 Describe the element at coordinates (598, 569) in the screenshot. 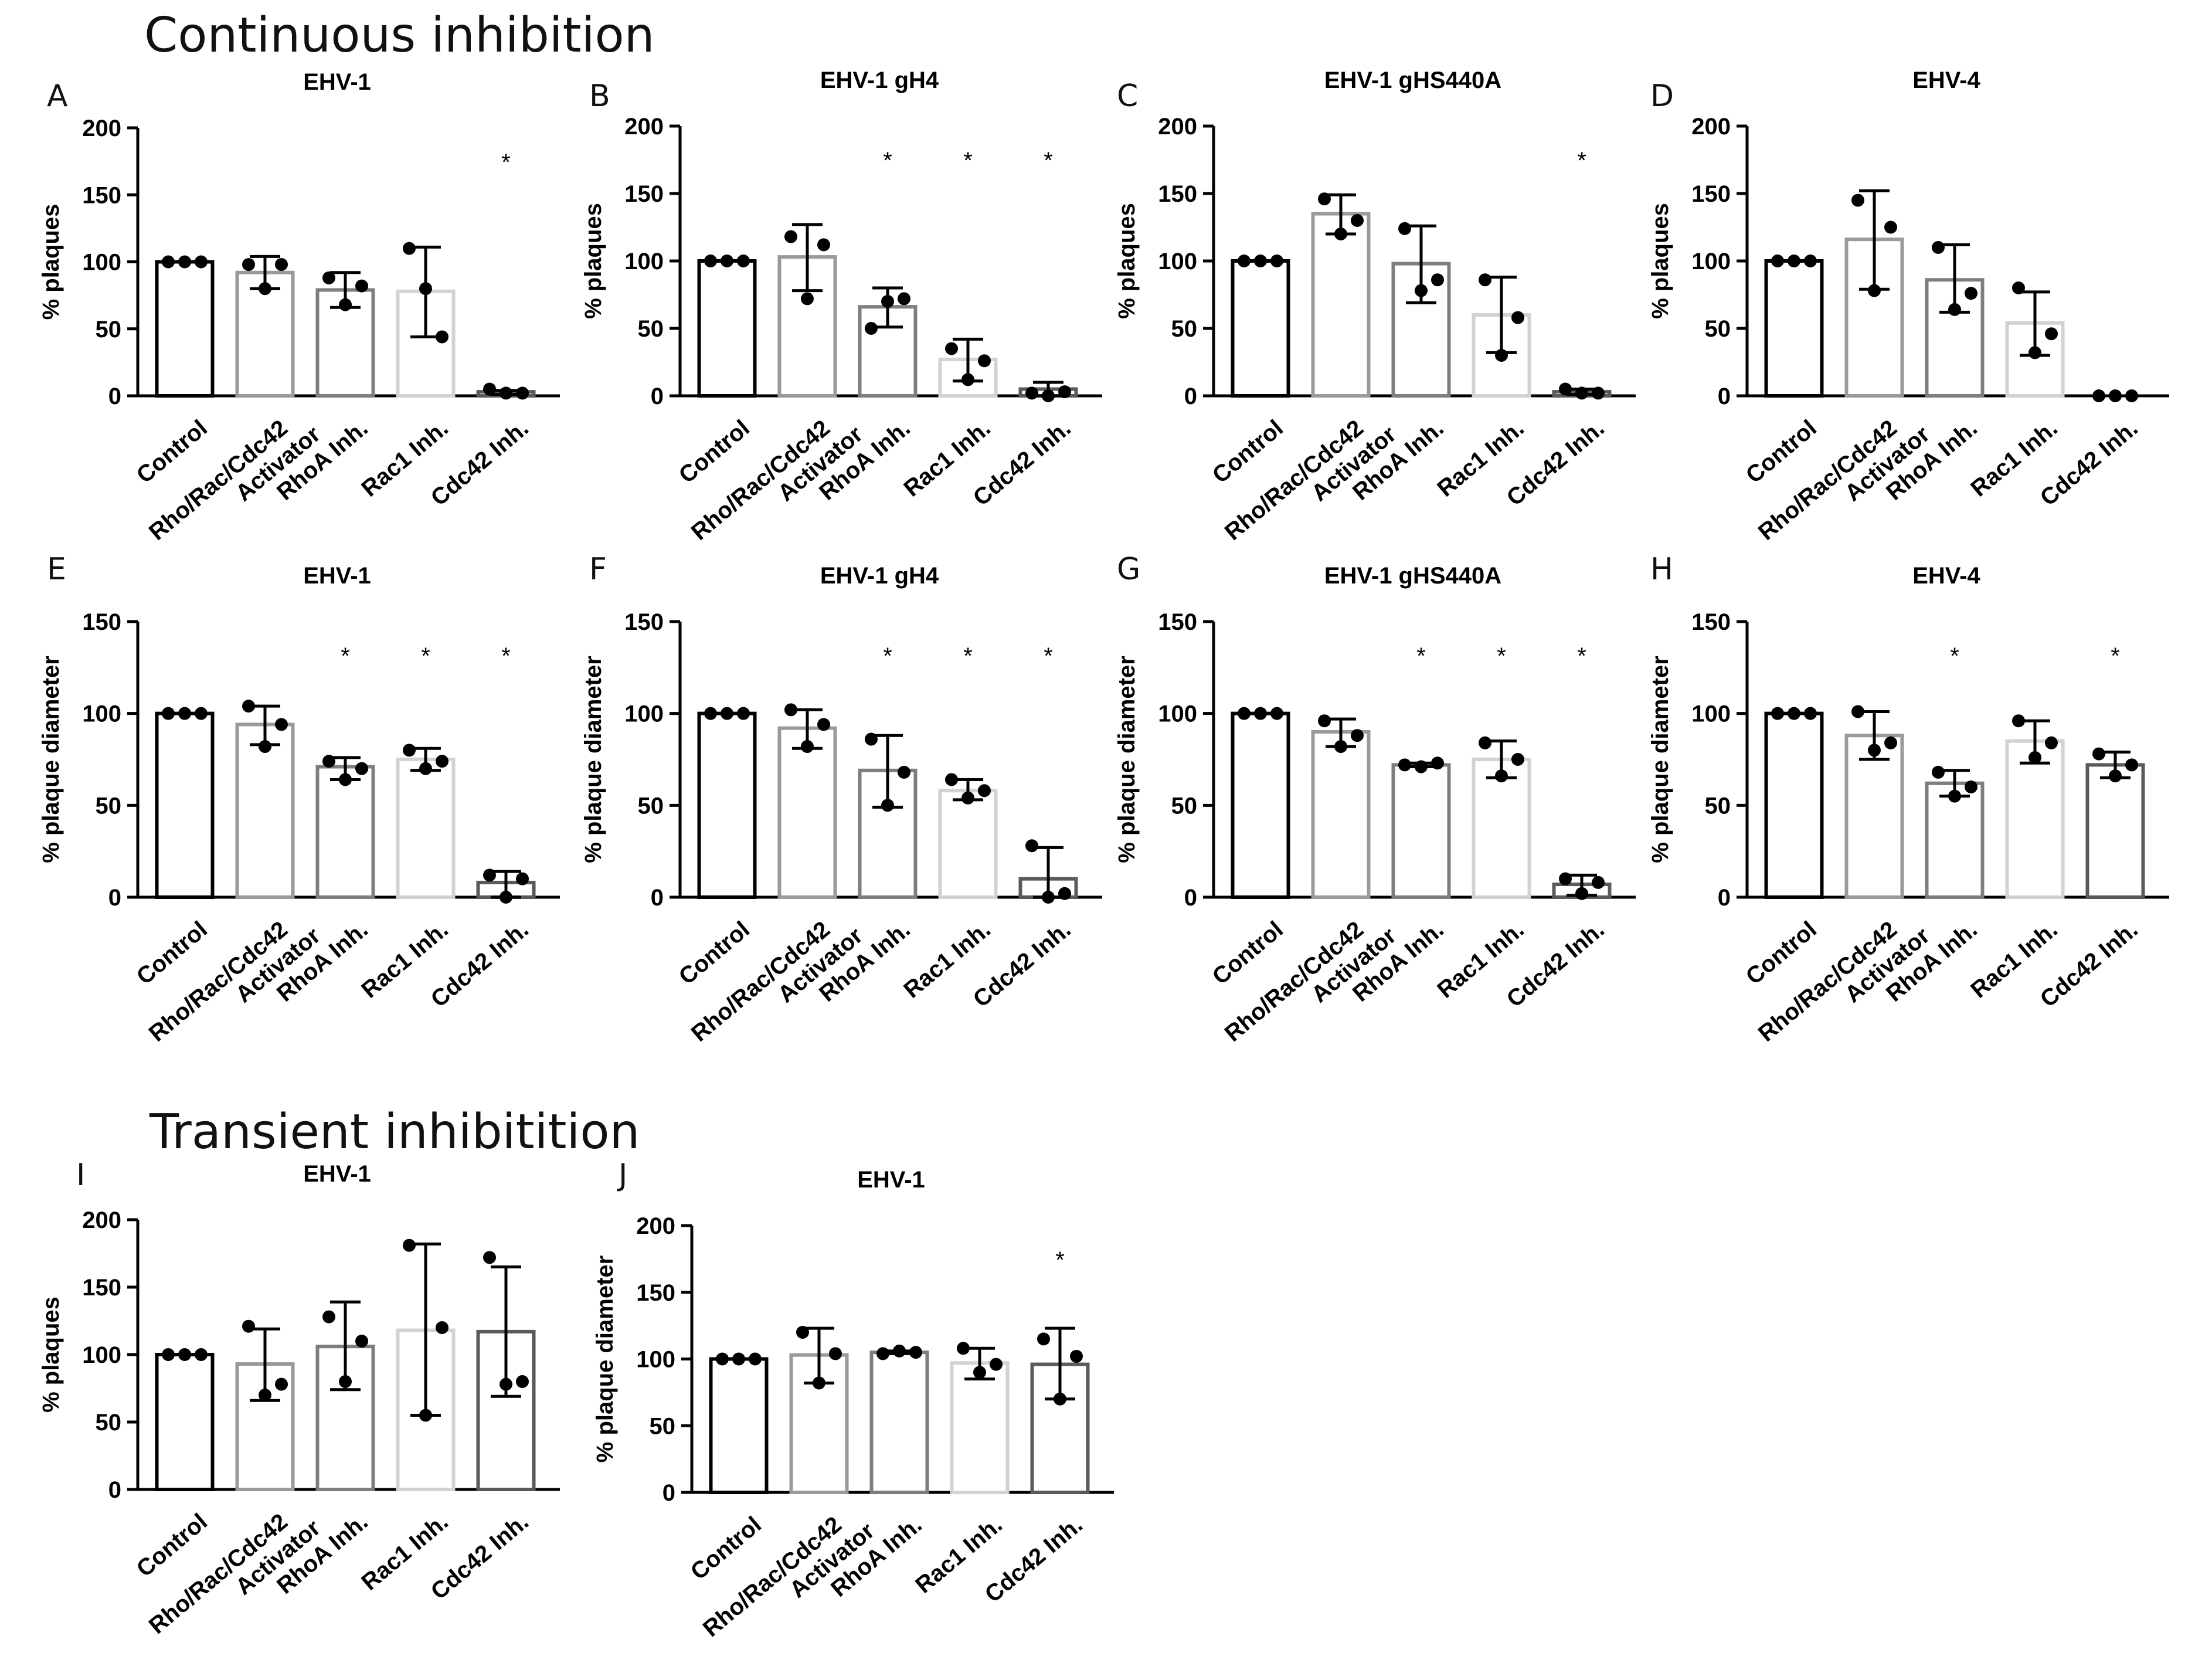

I see `panel-letter: F` at that location.